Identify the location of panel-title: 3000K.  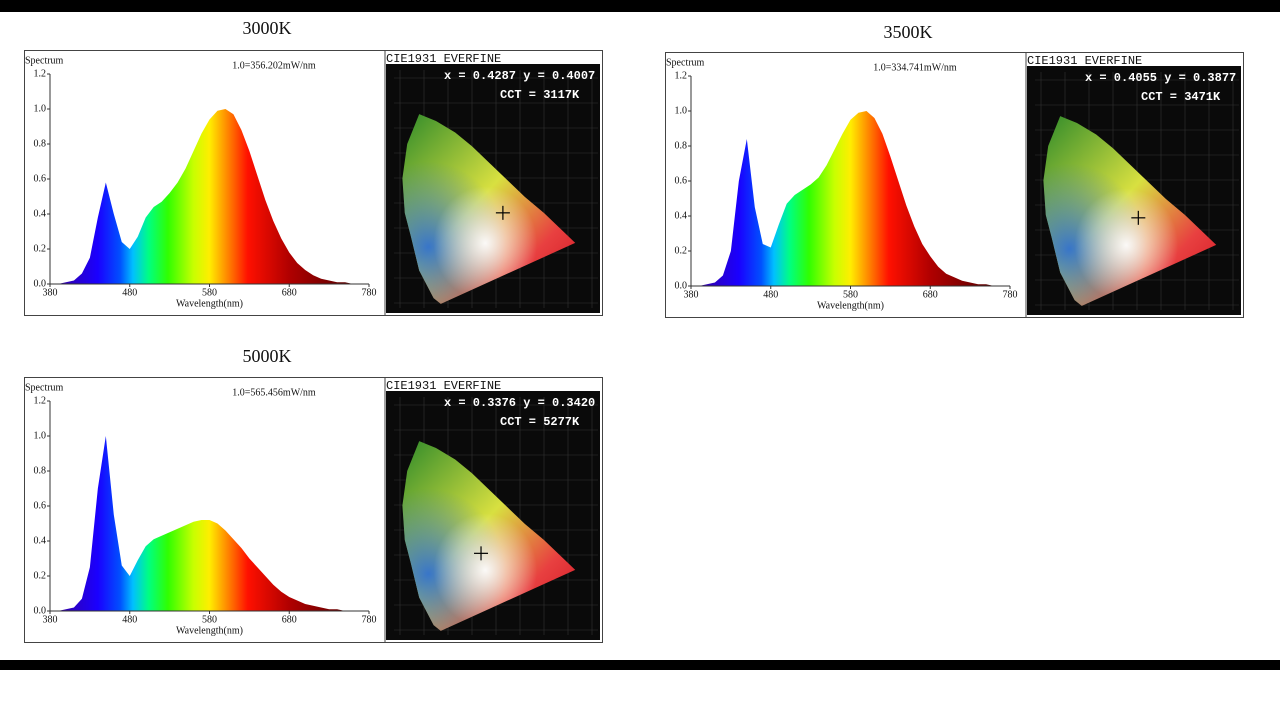
(267, 28).